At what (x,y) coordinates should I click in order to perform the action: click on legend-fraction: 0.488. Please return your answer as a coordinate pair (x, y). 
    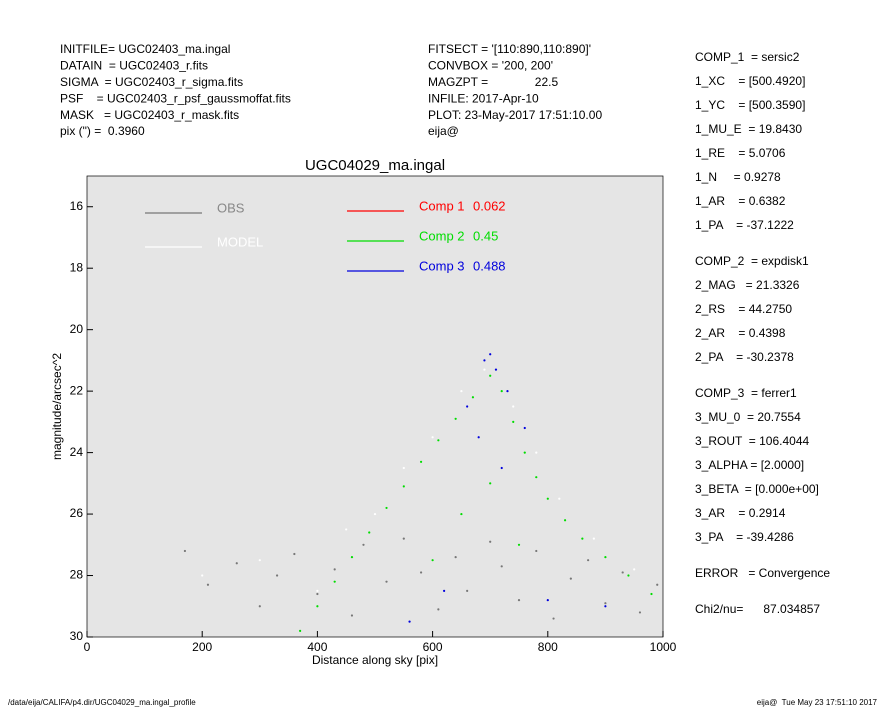
    Looking at the image, I should click on (489, 265).